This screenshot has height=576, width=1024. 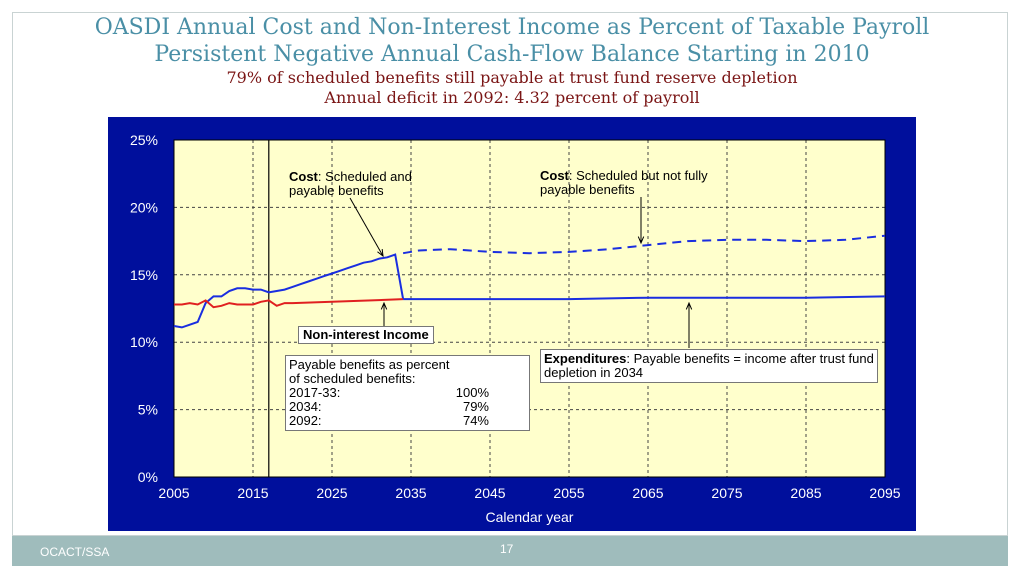 I want to click on arrow-cost-unpayable-head, so click(x=641, y=240).